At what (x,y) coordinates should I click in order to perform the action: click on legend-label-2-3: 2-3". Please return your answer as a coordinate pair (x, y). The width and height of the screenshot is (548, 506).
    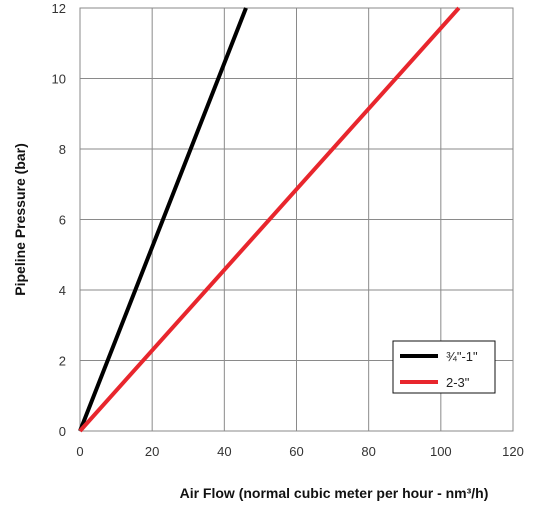
    Looking at the image, I should click on (458, 382).